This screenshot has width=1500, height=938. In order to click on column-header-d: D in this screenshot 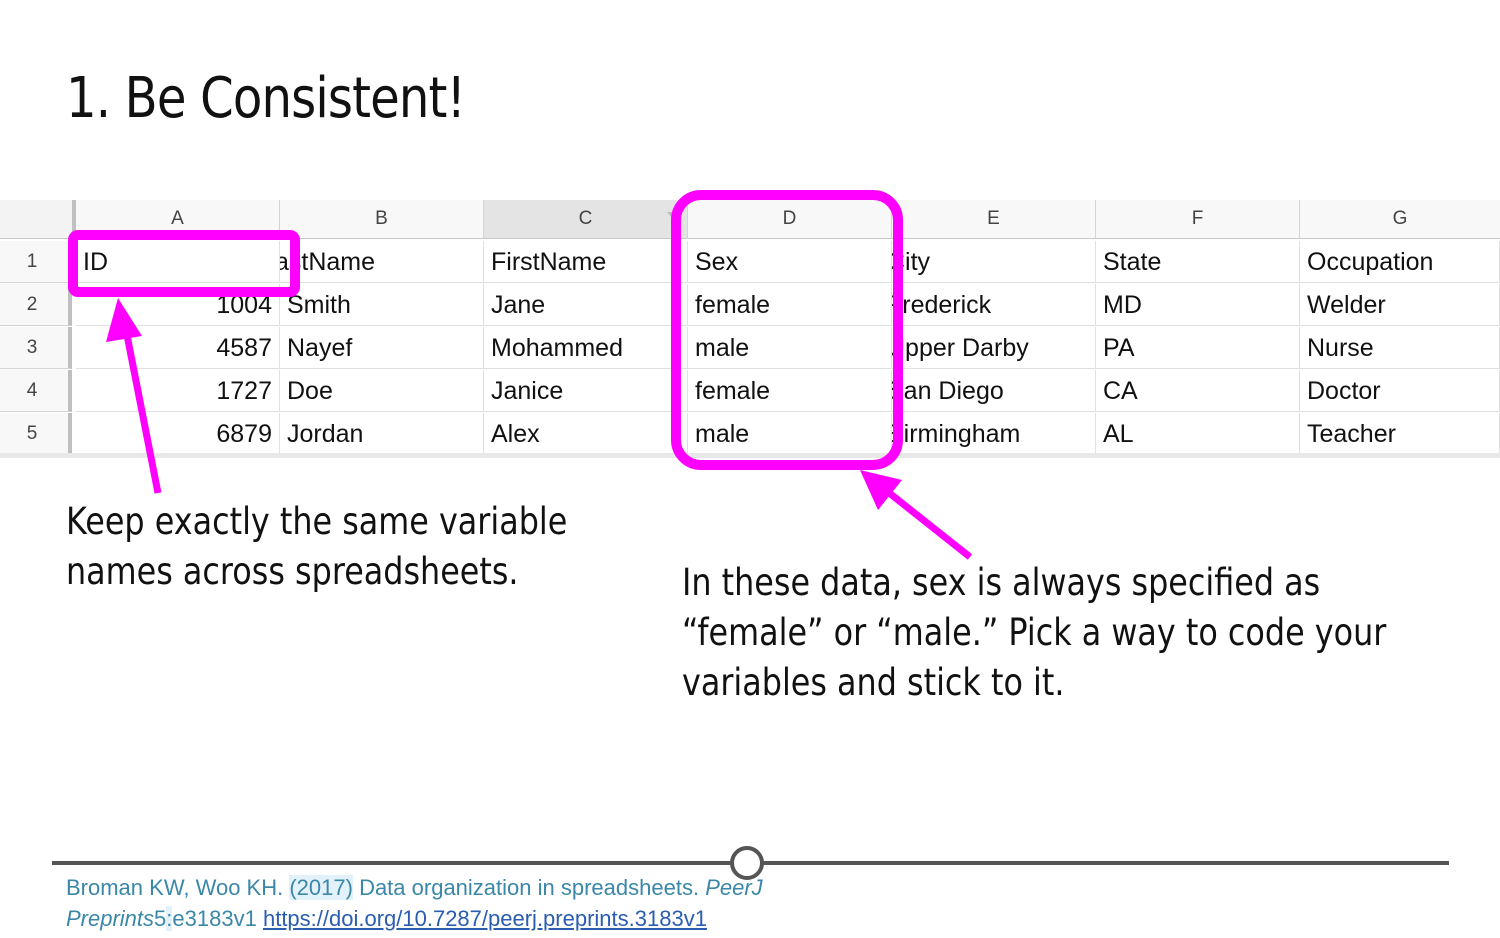, I will do `click(790, 219)`.